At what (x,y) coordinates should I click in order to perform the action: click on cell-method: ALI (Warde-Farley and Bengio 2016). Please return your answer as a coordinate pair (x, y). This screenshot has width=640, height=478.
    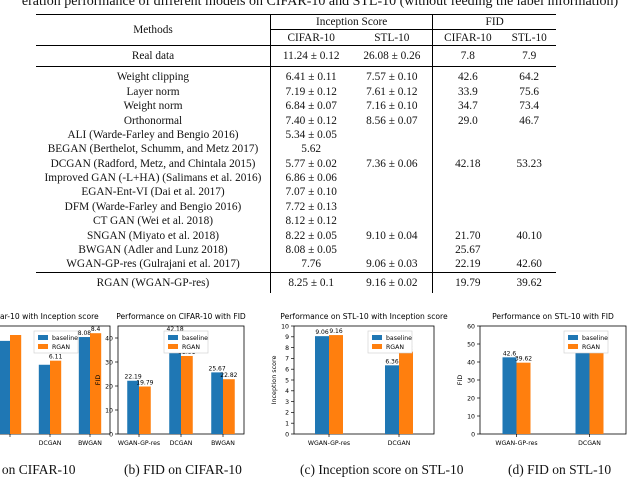
    Looking at the image, I should click on (153, 135).